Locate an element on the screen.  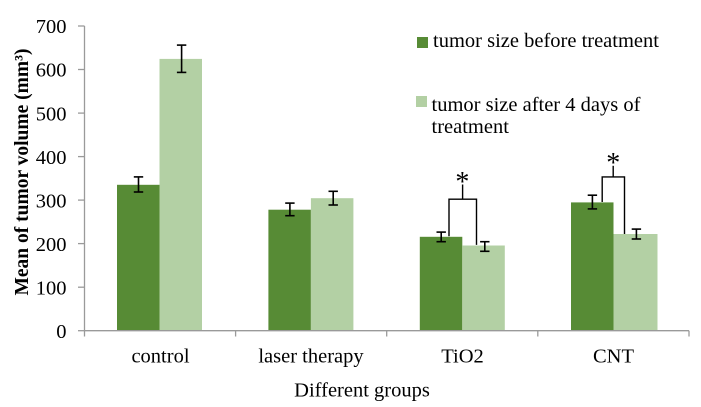
svg-text: Mean of tumor volume (mm³) is located at coordinates (22, 171).